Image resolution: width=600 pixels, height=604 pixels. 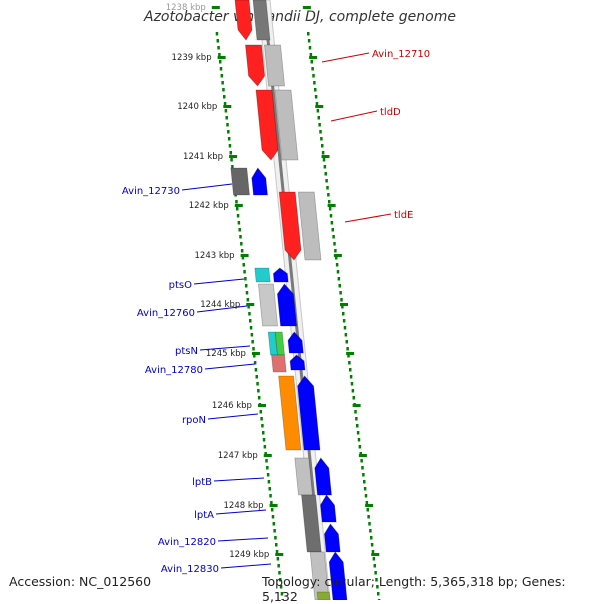 I want to click on ruler-label: 1243 kbp, so click(x=215, y=256).